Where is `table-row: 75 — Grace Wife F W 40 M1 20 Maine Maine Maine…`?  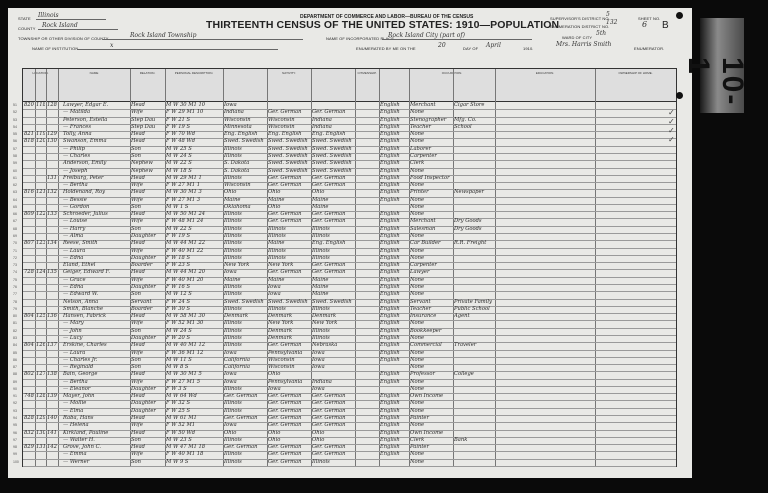
table-row: 75 — Grace Wife F W 40 M1 20 Maine Maine Maine… is located at coordinates (344, 280).